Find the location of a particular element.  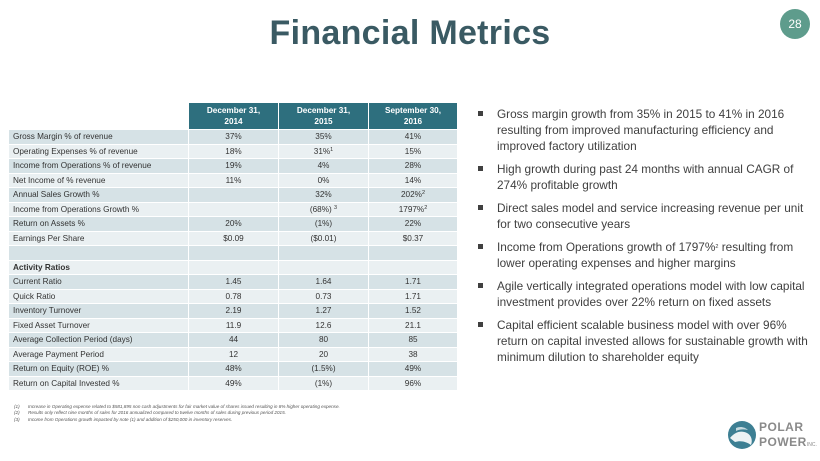

value-2014: 1.45 is located at coordinates (233, 282).